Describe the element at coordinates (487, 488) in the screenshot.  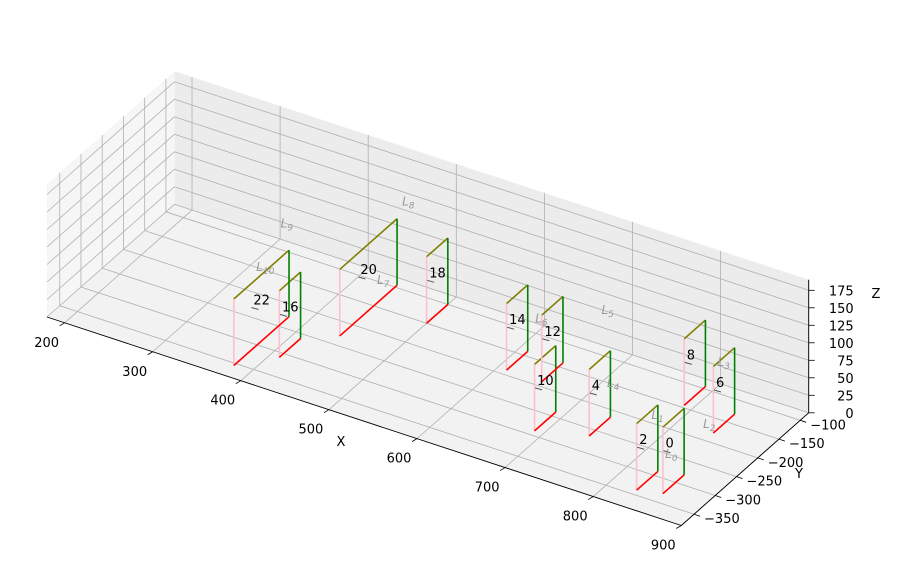
I see `x-tick-label: 700` at that location.